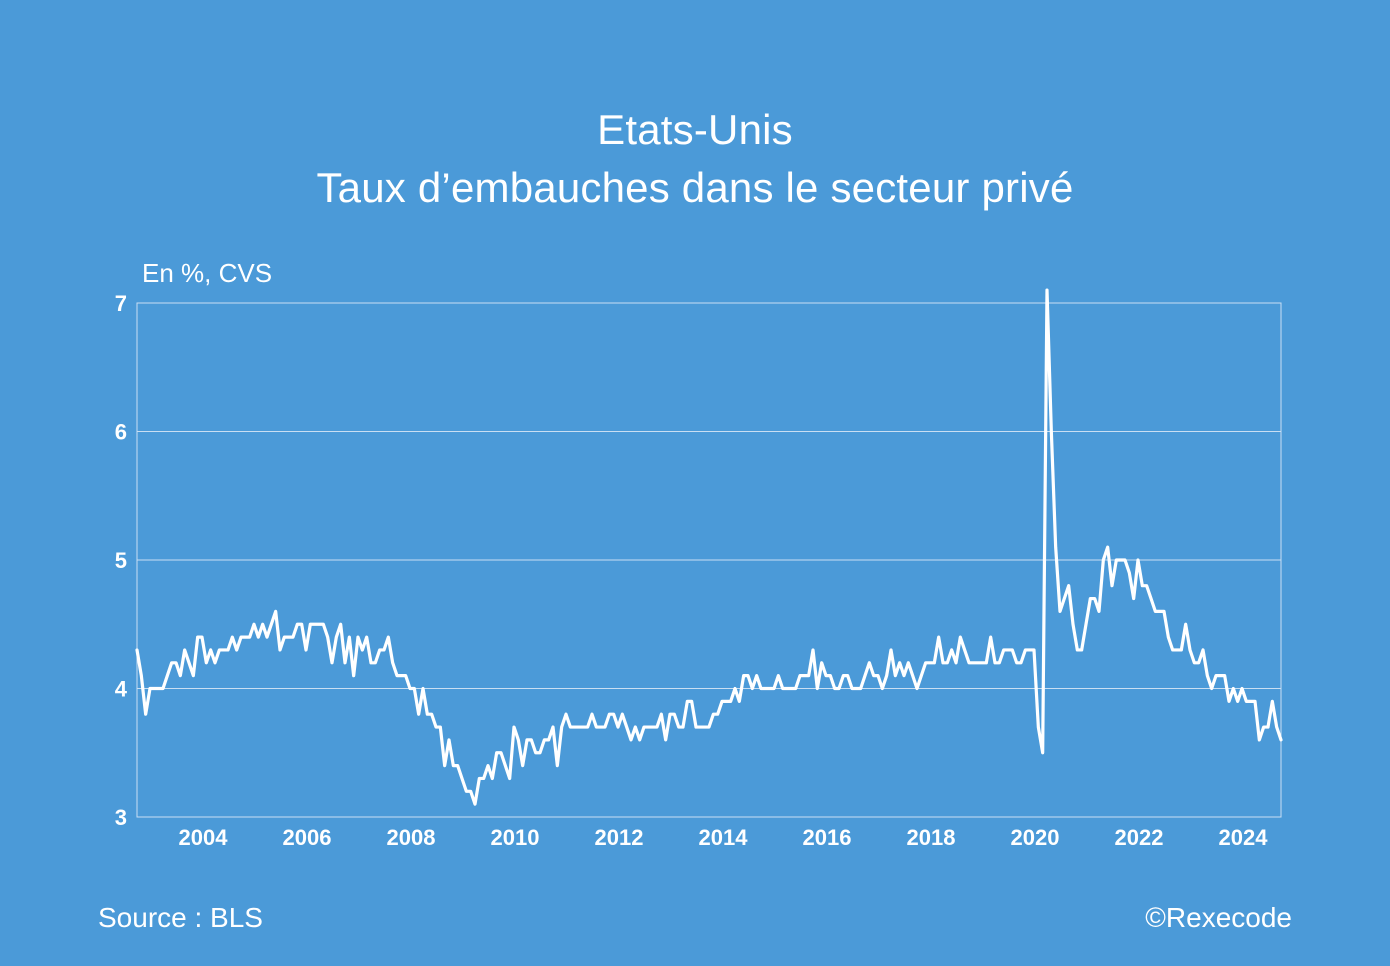 This screenshot has width=1390, height=966. I want to click on x-tick-label-2016: 2016, so click(827, 837).